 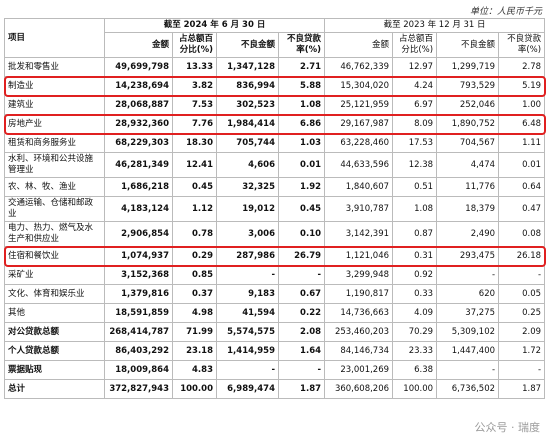 What do you see at coordinates (194, 187) in the screenshot?
I see `value-cell: 0.45` at bounding box center [194, 187].